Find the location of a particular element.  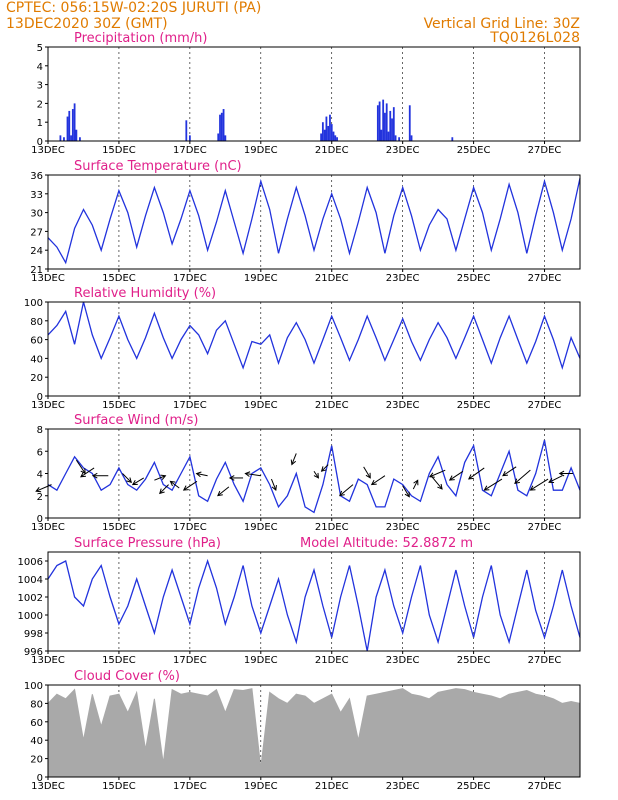

cloud-cover-area is located at coordinates (314, 733).